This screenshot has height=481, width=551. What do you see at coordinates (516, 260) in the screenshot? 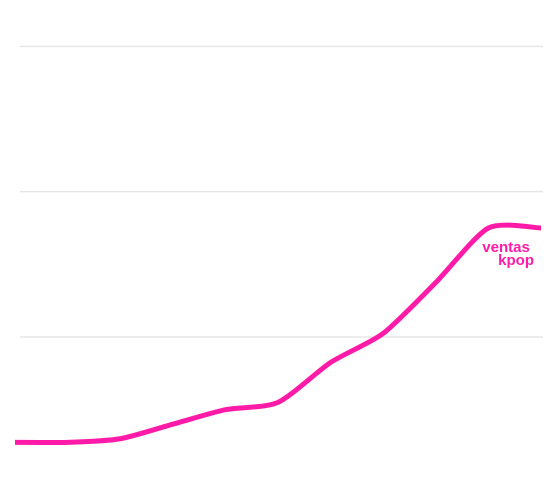
I see `series-label-line-2: kpop` at bounding box center [516, 260].